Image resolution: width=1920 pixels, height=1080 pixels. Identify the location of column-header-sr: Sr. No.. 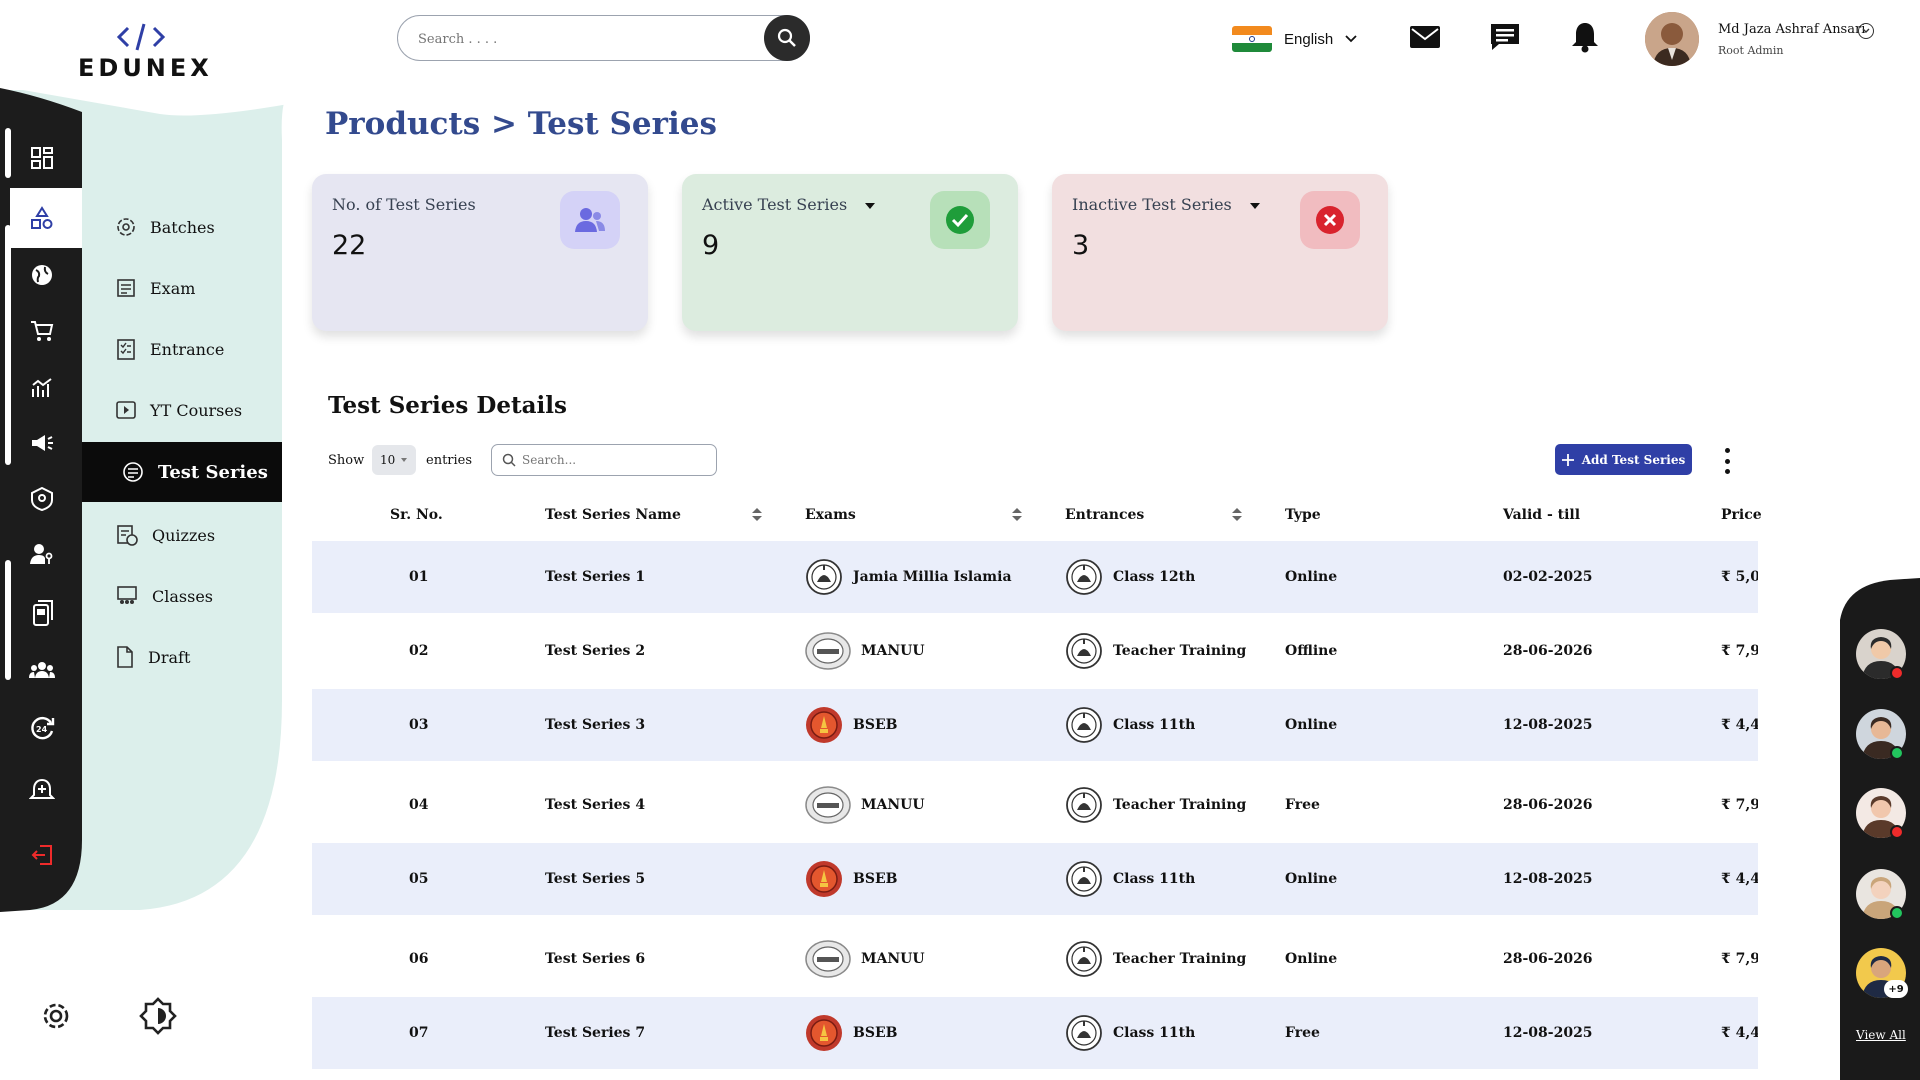
(416, 515).